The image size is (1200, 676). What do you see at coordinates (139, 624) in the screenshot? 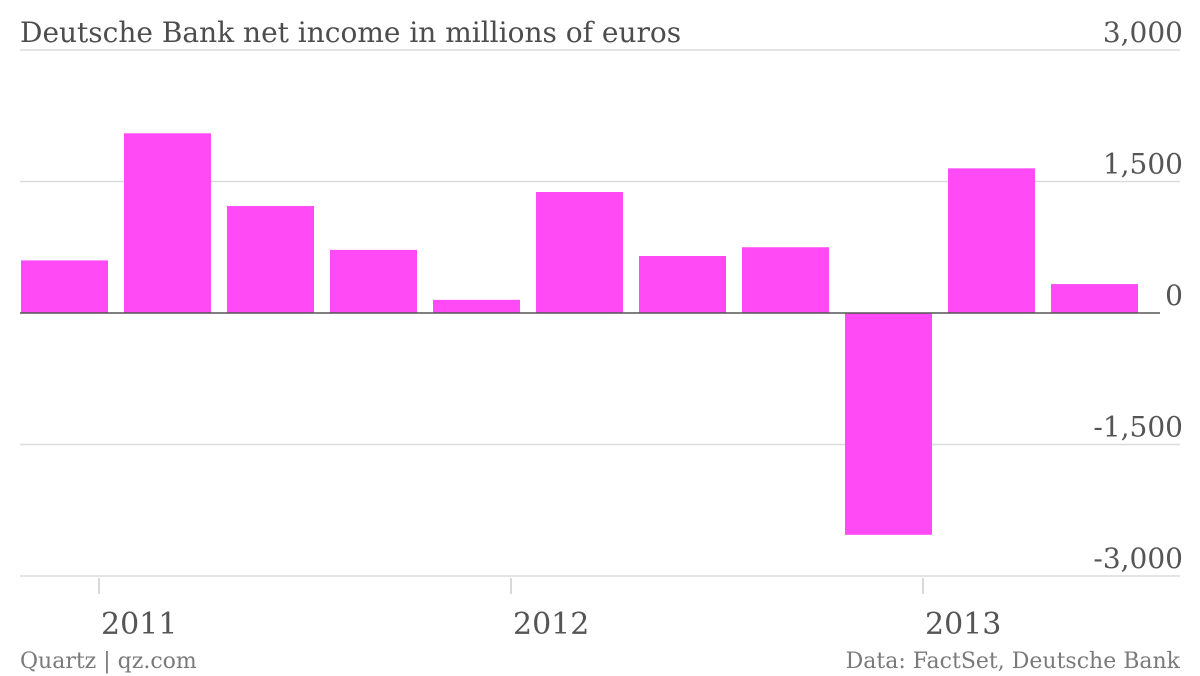
I see `x-tick-label: 2011` at bounding box center [139, 624].